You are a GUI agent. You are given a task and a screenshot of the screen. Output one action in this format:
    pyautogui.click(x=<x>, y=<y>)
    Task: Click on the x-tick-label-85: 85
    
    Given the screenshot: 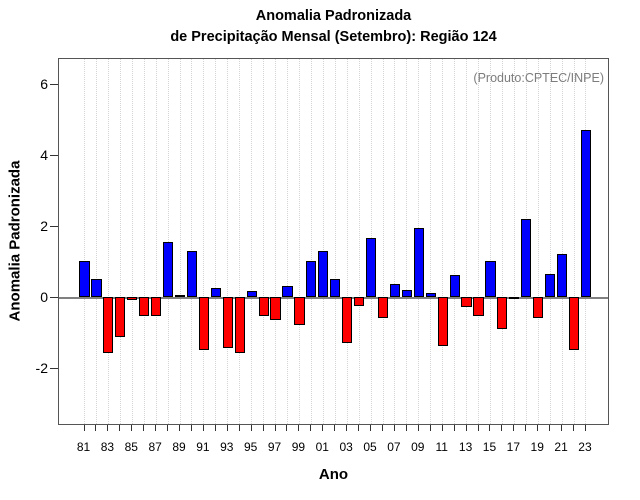 What is the action you would take?
    pyautogui.click(x=131, y=447)
    